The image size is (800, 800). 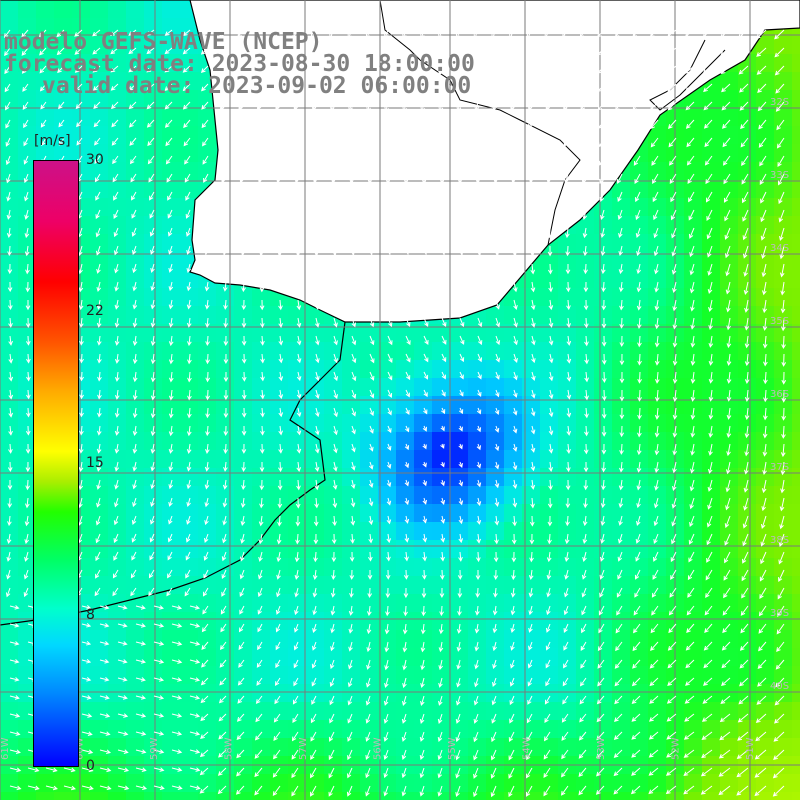 What do you see at coordinates (303, 748) in the screenshot?
I see `lon-label: 57W` at bounding box center [303, 748].